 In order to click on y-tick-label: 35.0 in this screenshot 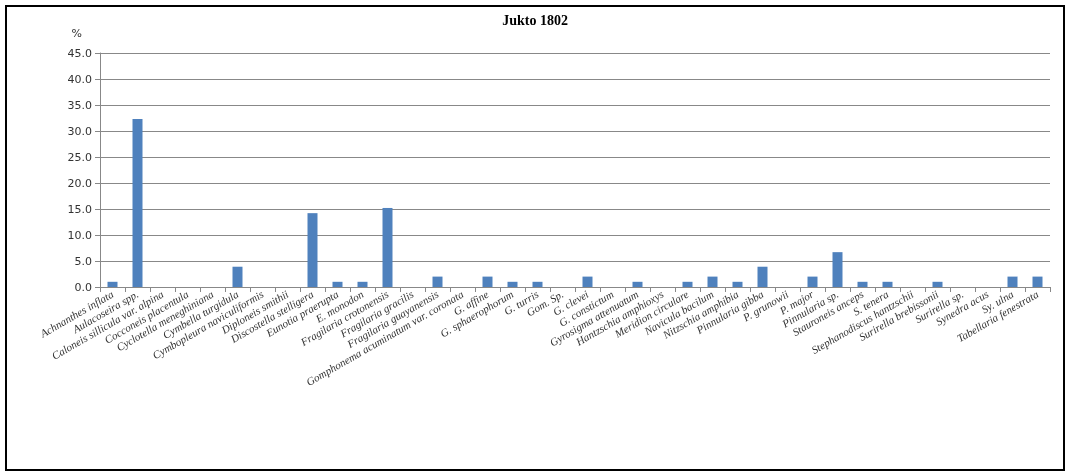, I will do `click(79, 105)`.